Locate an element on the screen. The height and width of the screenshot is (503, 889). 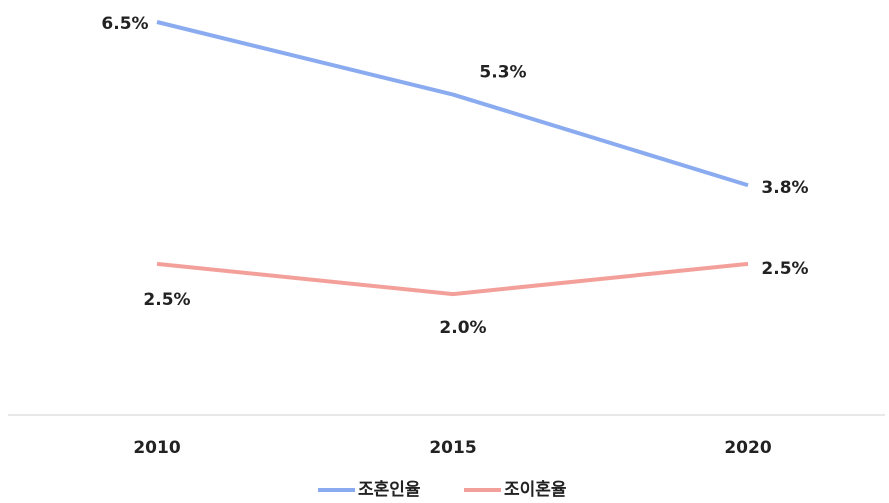
series-line is located at coordinates (452, 279).